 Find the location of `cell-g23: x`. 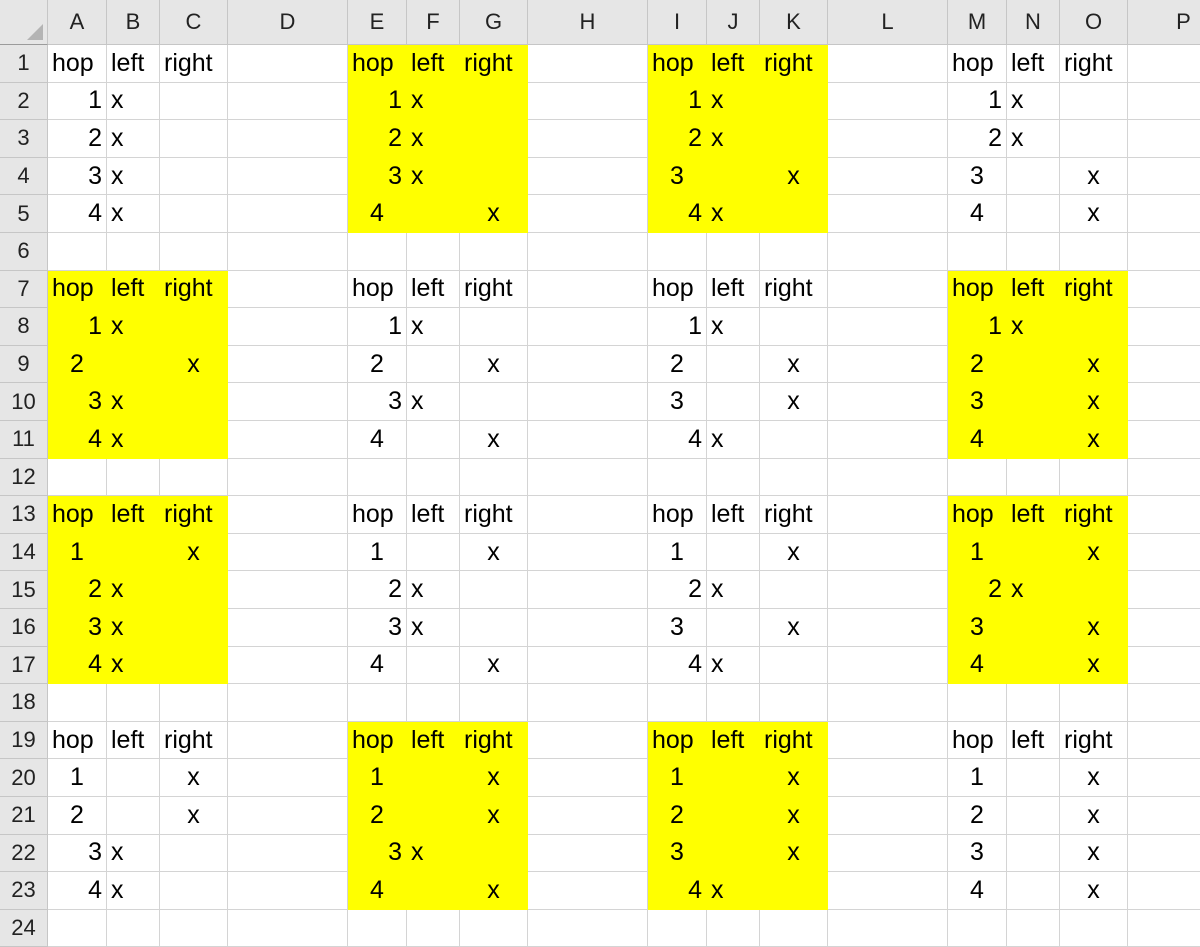

cell-g23: x is located at coordinates (494, 891).